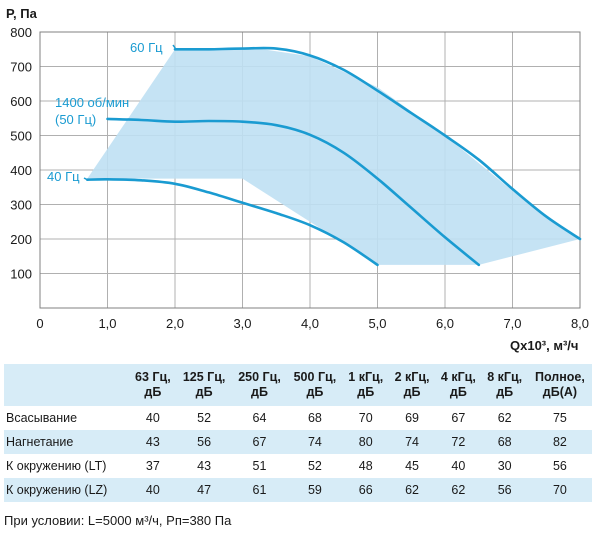 The height and width of the screenshot is (539, 600). I want to click on x-tick-label: 1,0, so click(107, 323).